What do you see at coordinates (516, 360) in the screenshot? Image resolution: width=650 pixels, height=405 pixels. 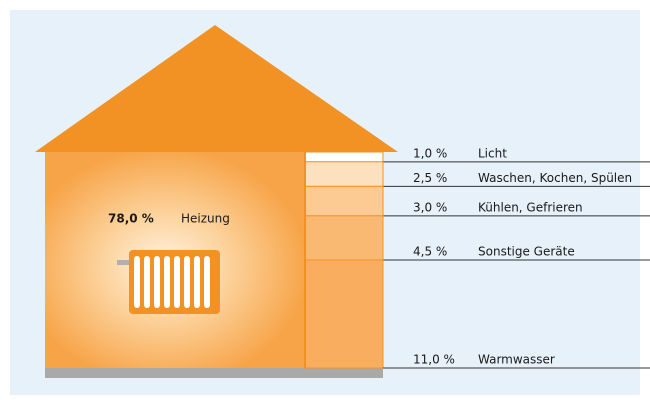 I see `segment-category-label: Warmwasser` at bounding box center [516, 360].